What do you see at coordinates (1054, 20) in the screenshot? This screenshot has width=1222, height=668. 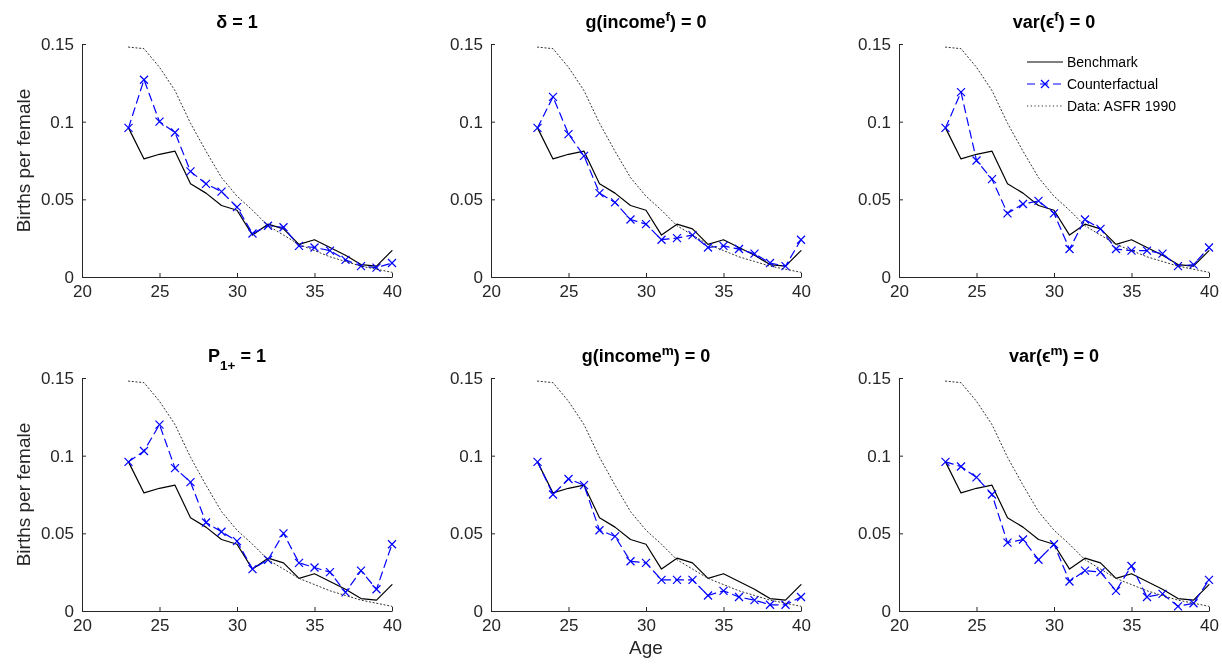 I see `chart-title: var(ϵ$^{f}$) = 0` at bounding box center [1054, 20].